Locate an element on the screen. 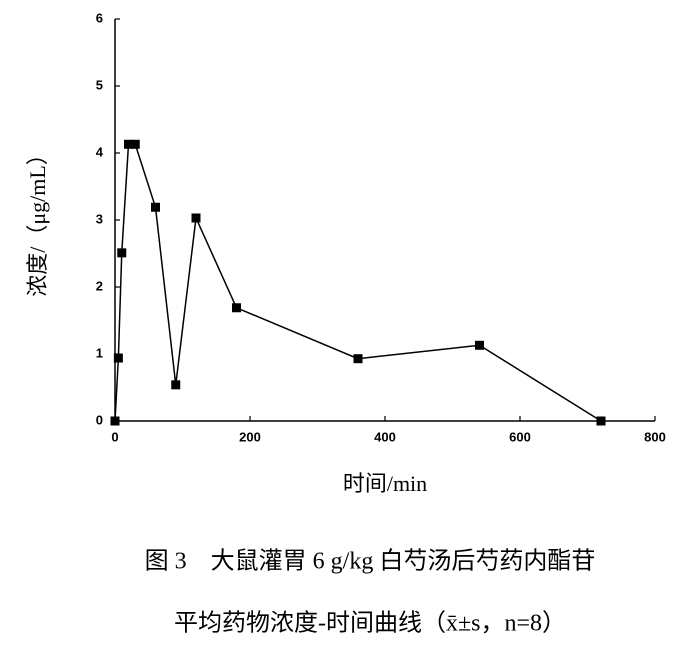  y-tick-label: 4 is located at coordinates (100, 151).